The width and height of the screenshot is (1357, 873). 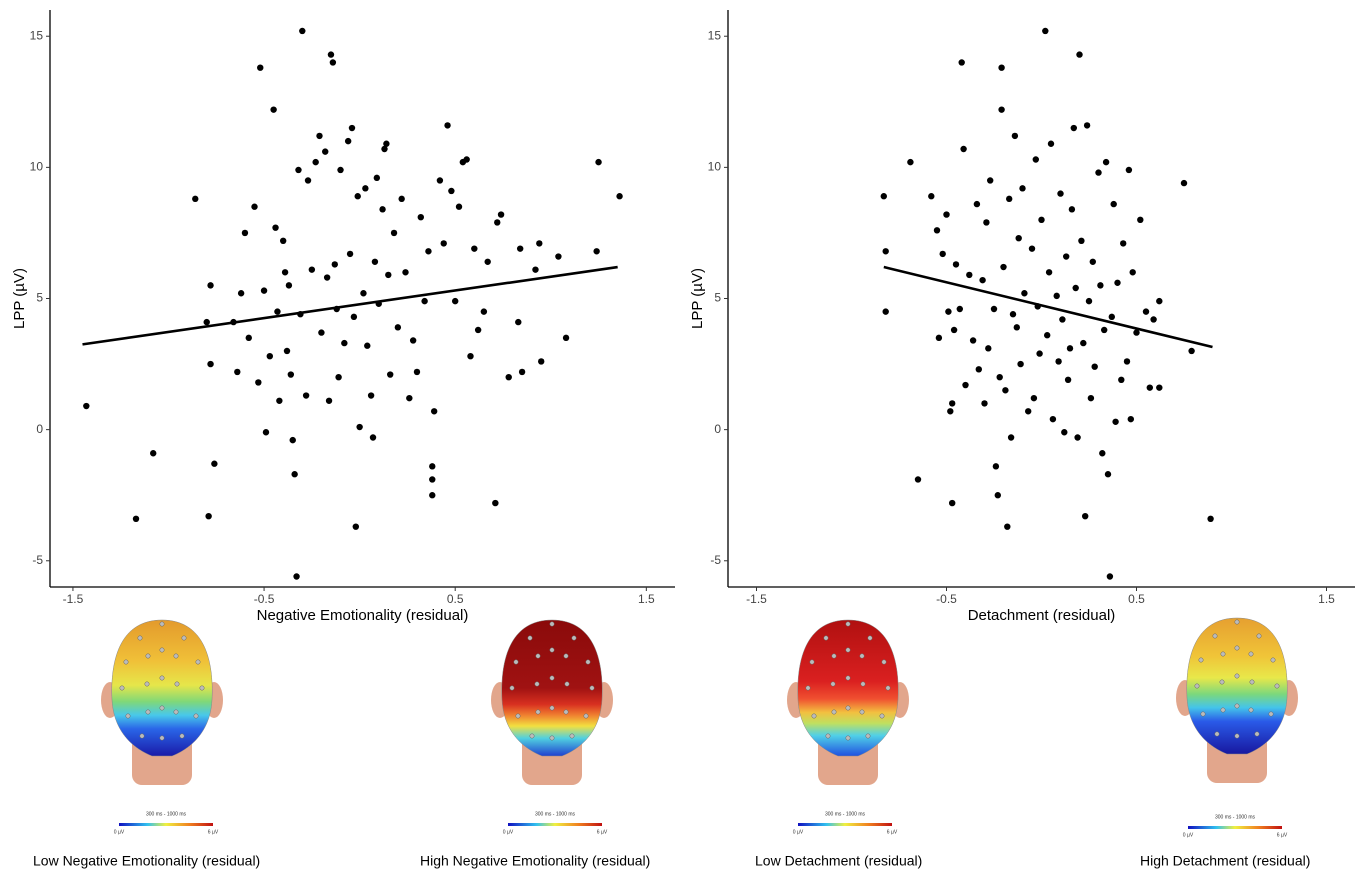 I want to click on x-axis-title: Negative Emotionality (residual), so click(x=363, y=615).